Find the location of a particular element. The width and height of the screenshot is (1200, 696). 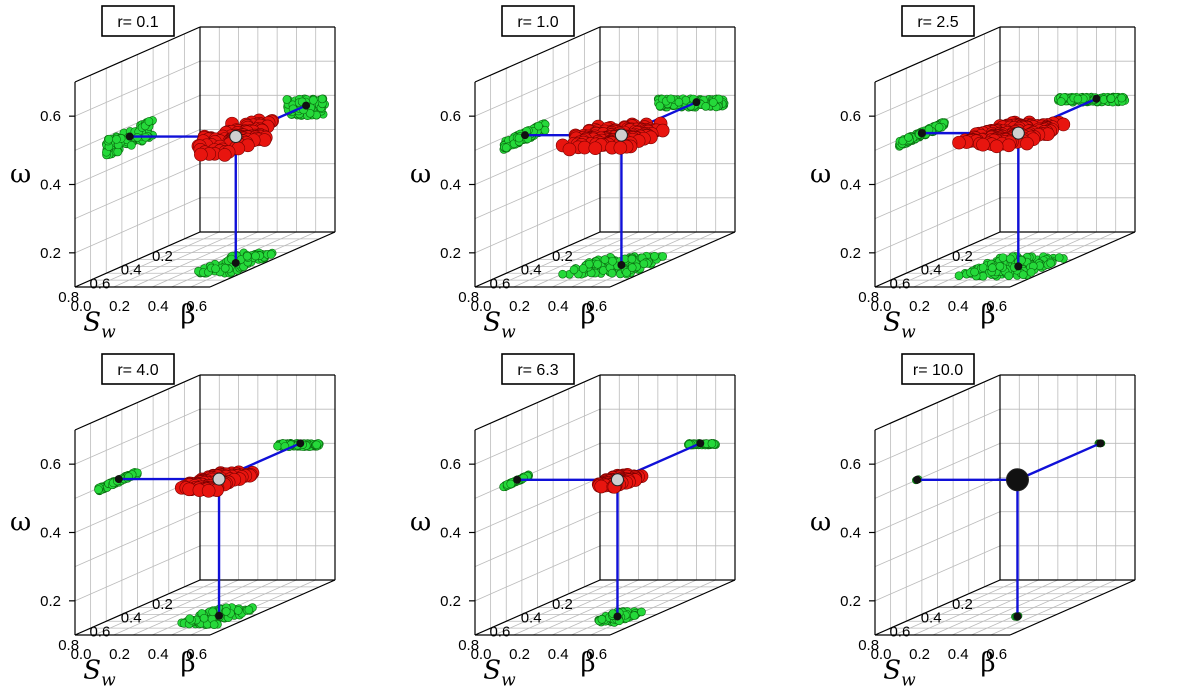

r-label: r= 1.0 is located at coordinates (537, 22).